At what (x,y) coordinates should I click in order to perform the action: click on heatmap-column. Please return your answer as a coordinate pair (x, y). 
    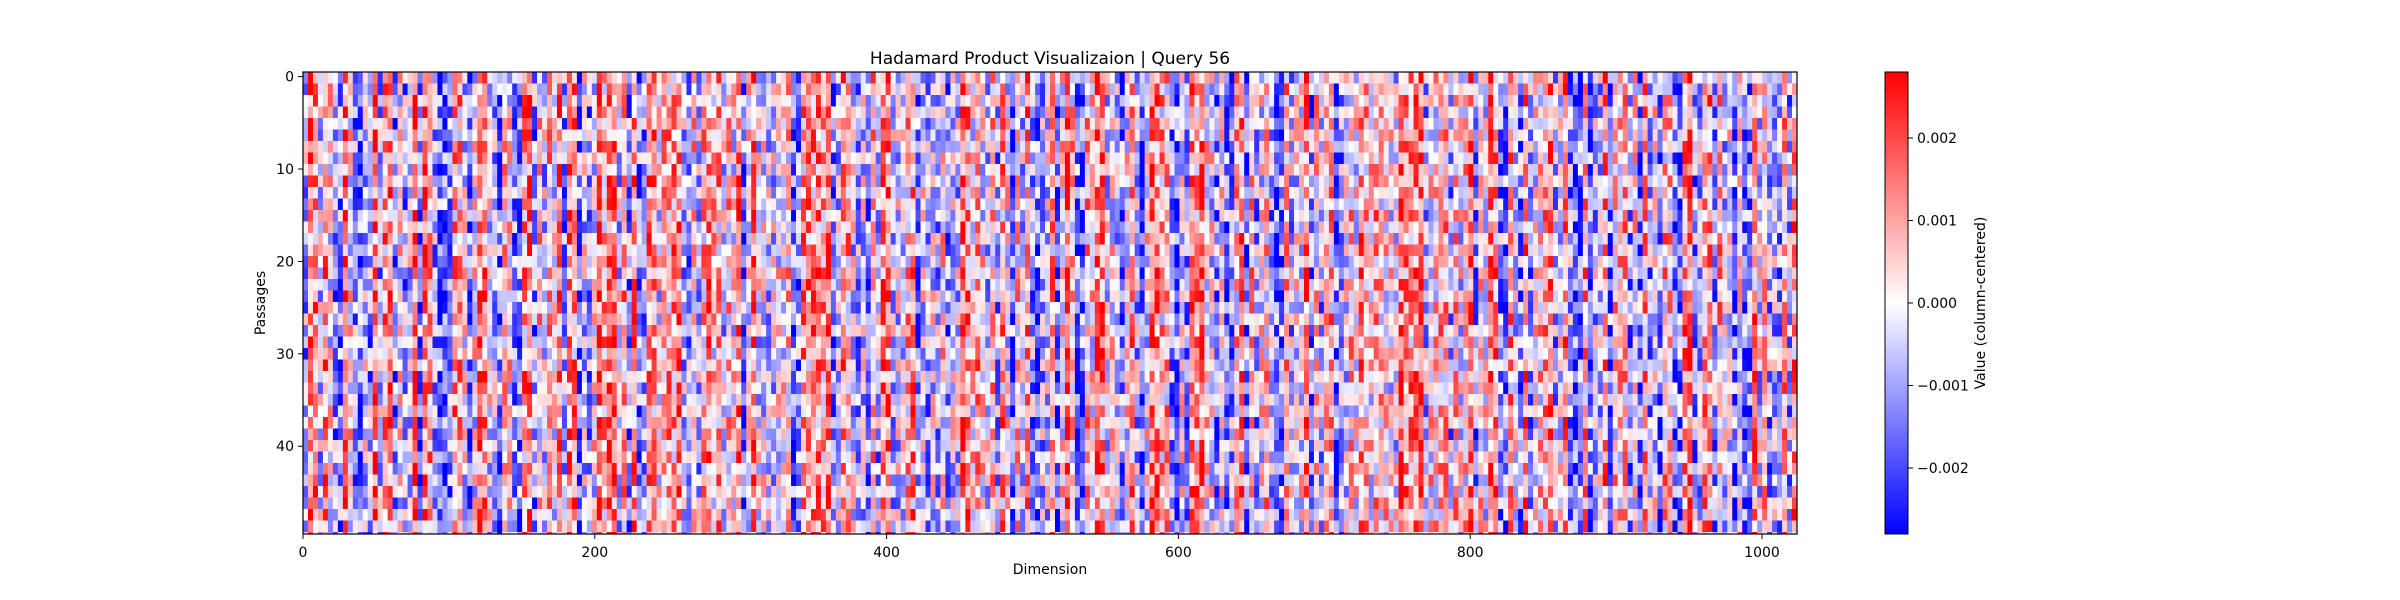
    Looking at the image, I should click on (674, 303).